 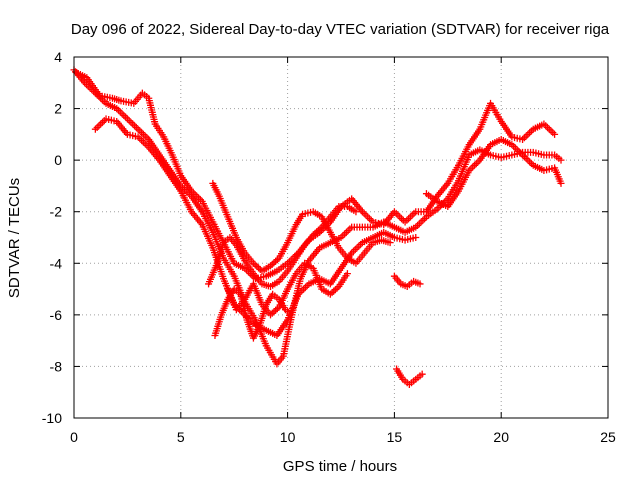 I want to click on y-tick-label: -8, so click(x=56, y=366).